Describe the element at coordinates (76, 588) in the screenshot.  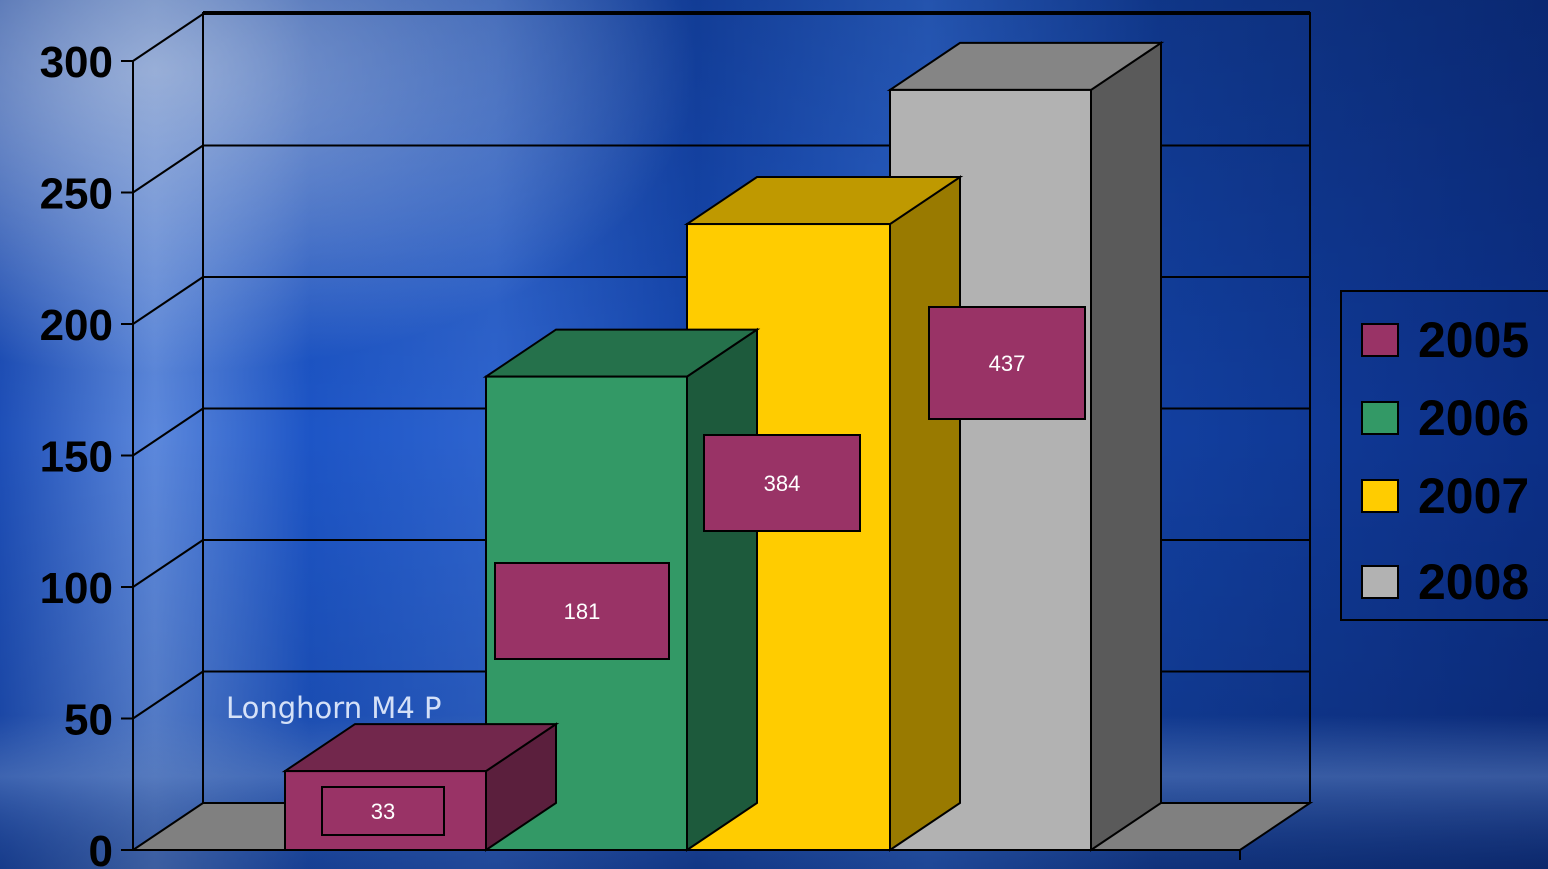
I see `y-tick-label-100: 100` at that location.